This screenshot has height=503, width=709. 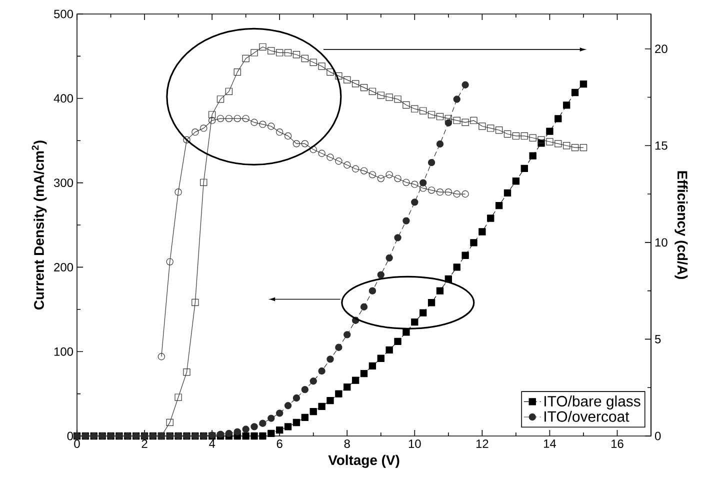 I want to click on y-tick-label: 100, so click(x=64, y=351).